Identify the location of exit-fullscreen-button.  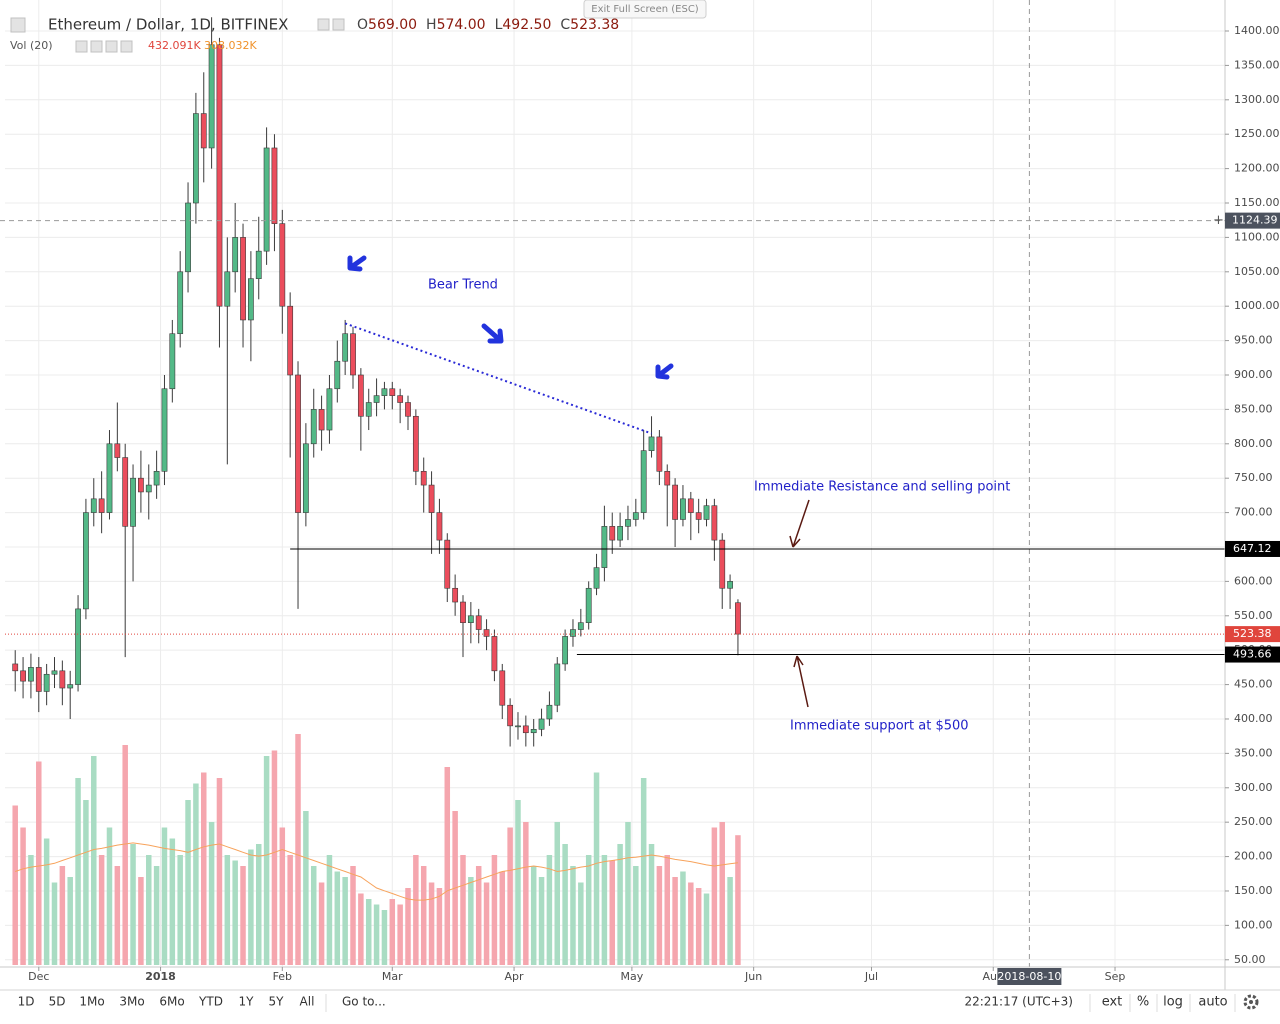
(645, 9).